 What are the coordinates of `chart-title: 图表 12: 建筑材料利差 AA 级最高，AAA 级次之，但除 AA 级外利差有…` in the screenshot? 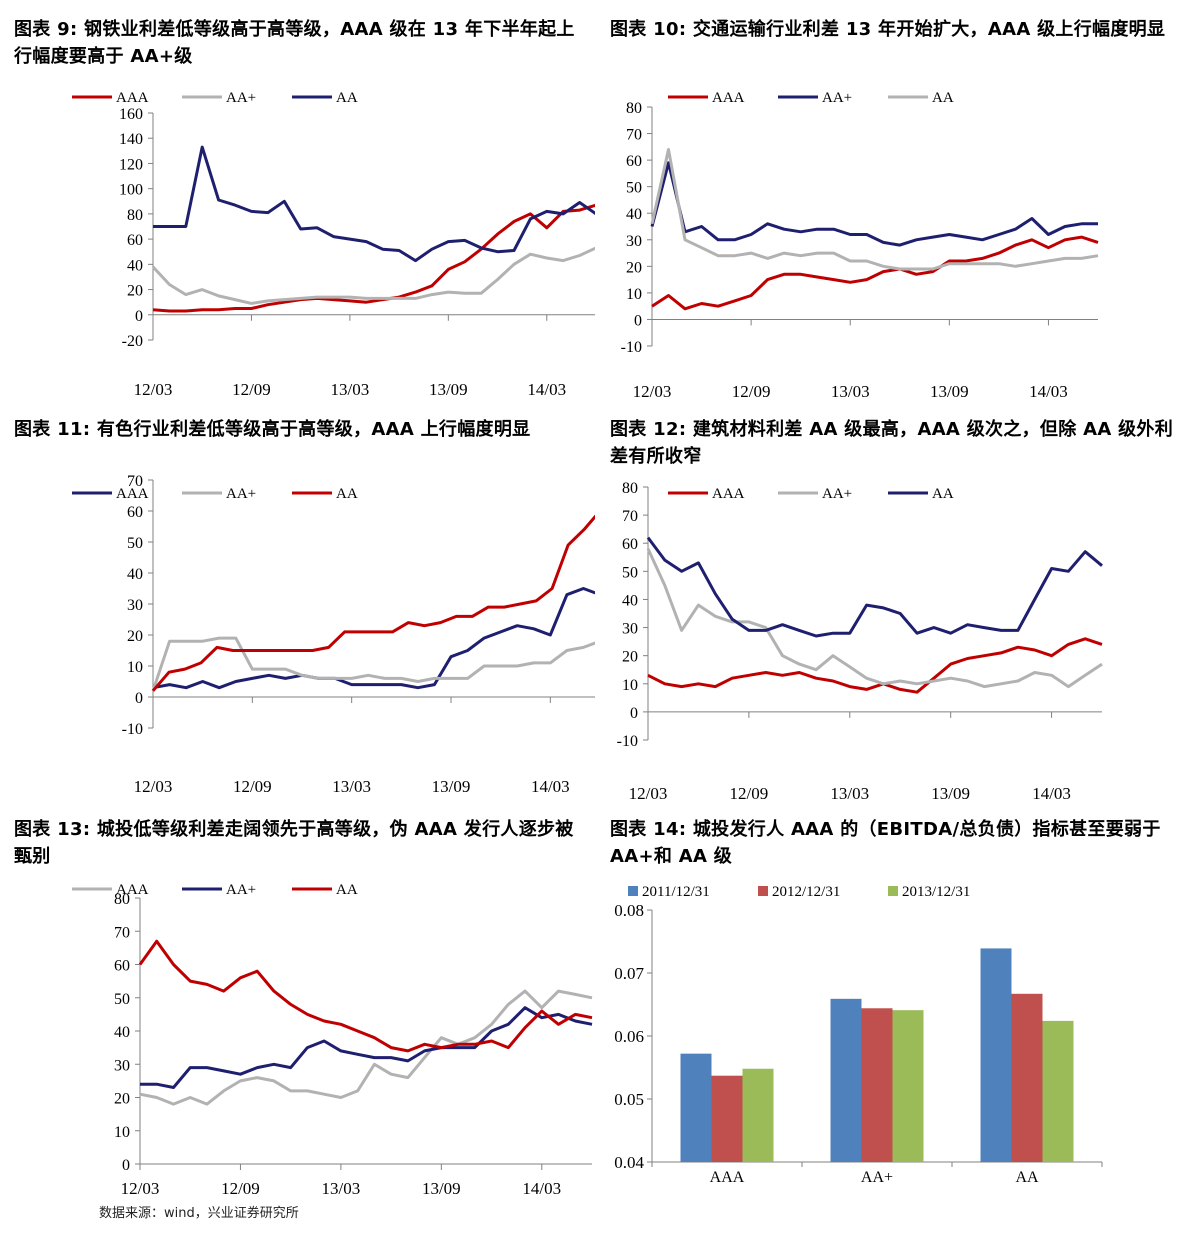 It's located at (892, 443).